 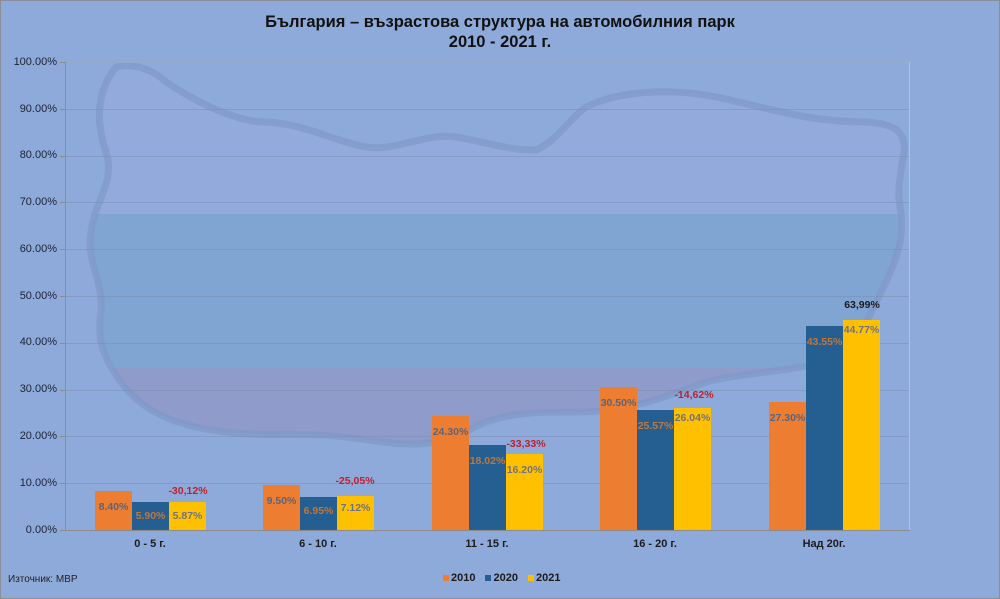 What do you see at coordinates (450, 432) in the screenshot?
I see `bar-value-label: 24.30%` at bounding box center [450, 432].